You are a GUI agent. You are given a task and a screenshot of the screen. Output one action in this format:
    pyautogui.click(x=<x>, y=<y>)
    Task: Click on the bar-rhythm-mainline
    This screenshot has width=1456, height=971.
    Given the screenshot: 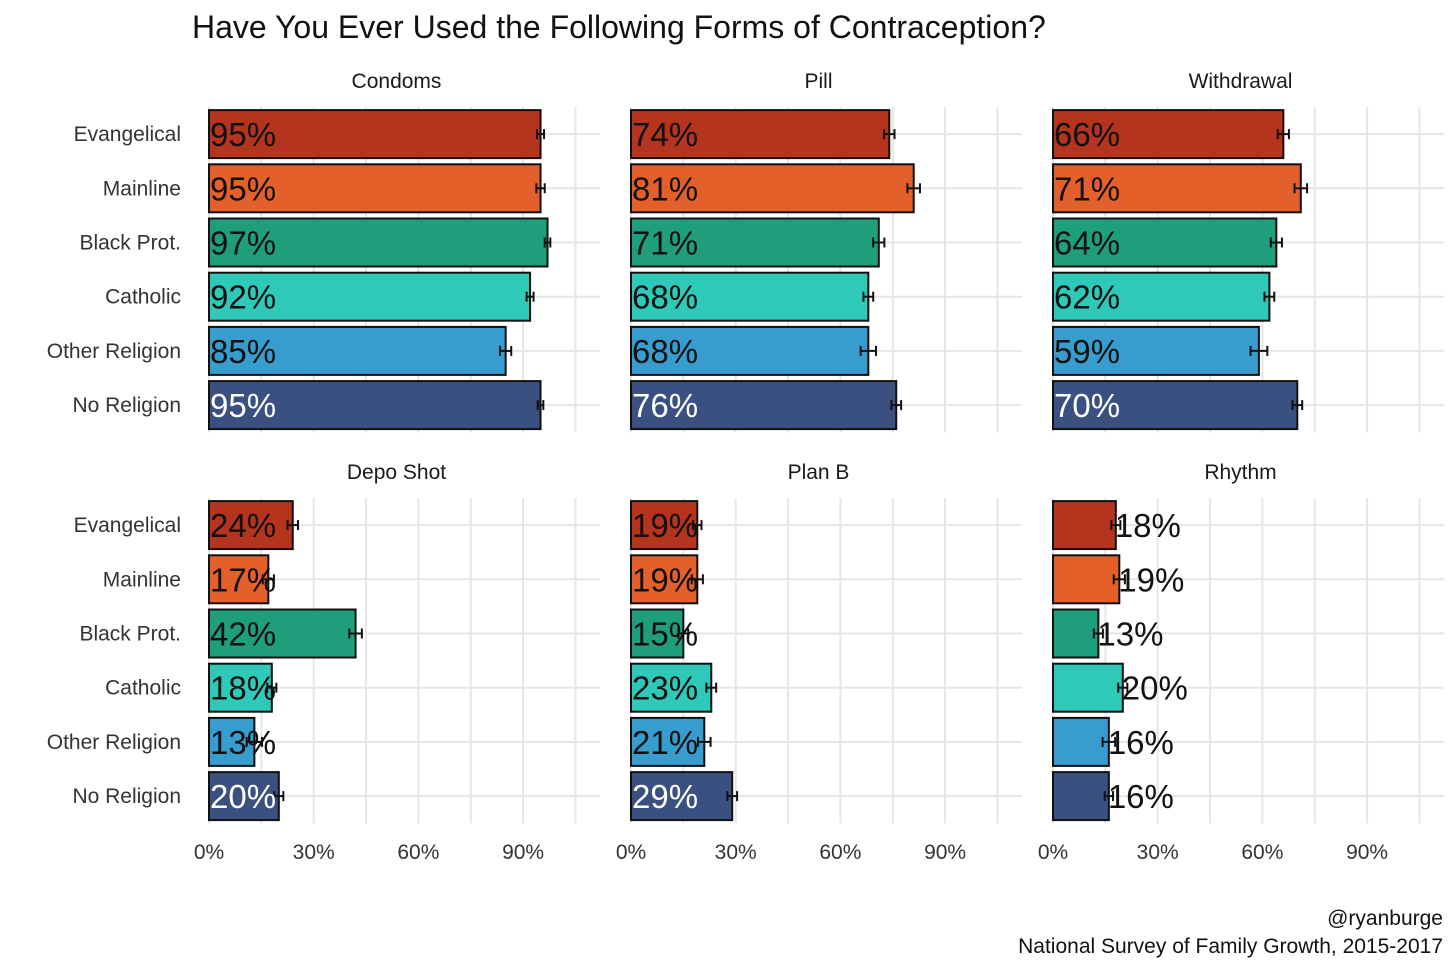 What is the action you would take?
    pyautogui.click(x=1086, y=579)
    